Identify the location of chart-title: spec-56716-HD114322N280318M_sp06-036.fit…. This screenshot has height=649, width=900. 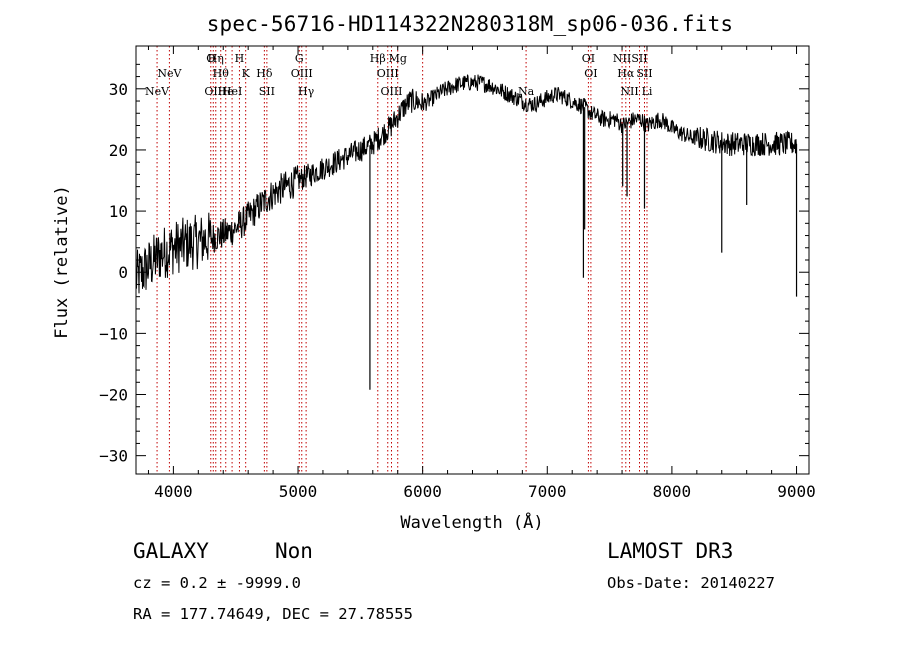
(470, 24).